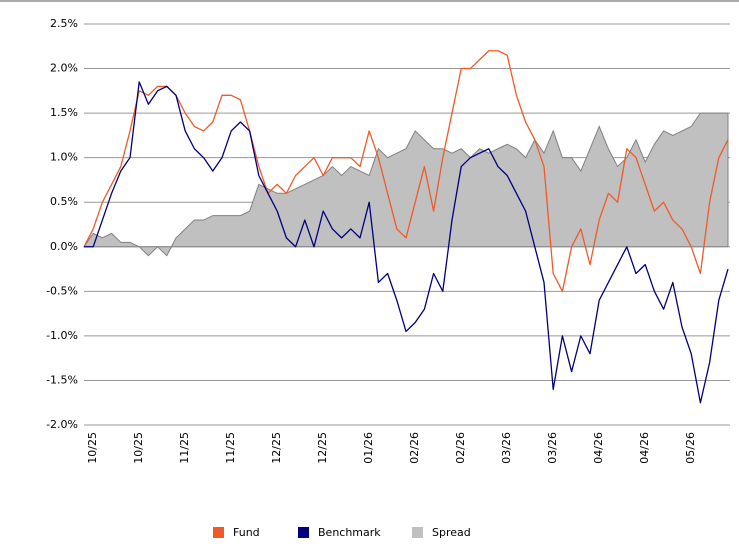 This screenshot has width=739, height=544. What do you see at coordinates (64, 157) in the screenshot?
I see `y-tick-label: 1.0%` at bounding box center [64, 157].